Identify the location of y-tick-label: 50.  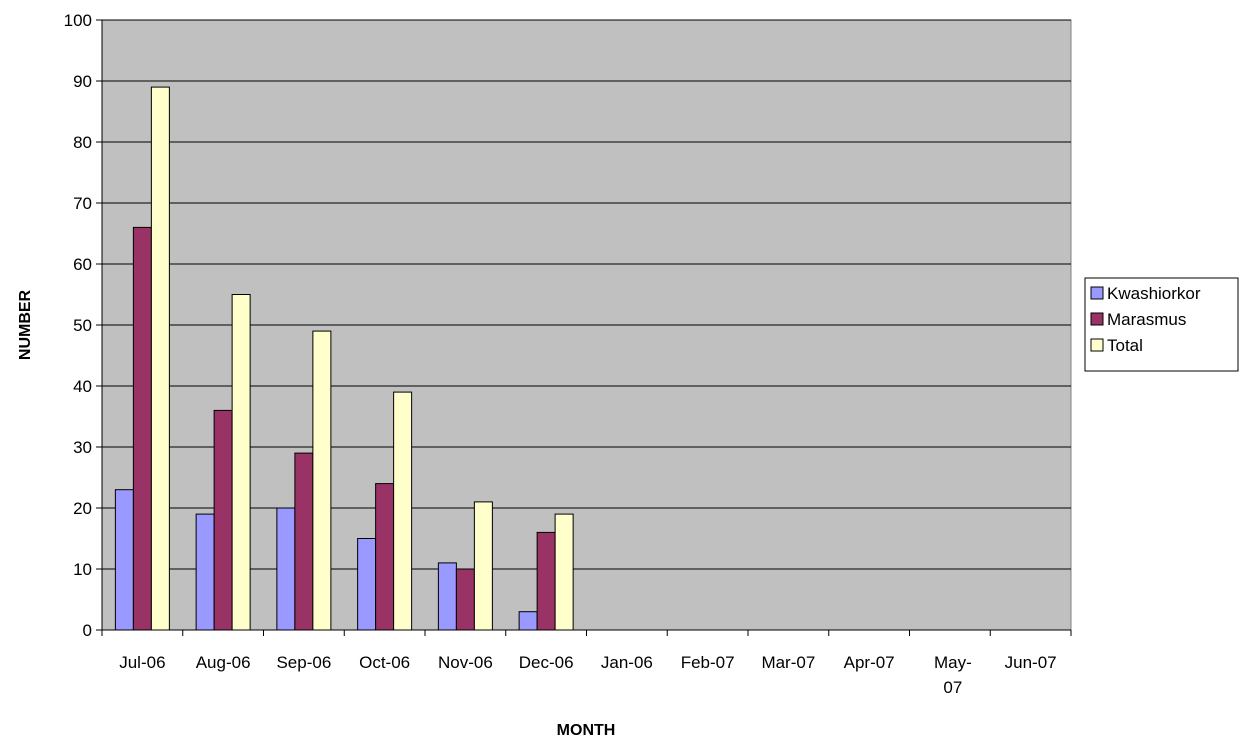
(82, 325).